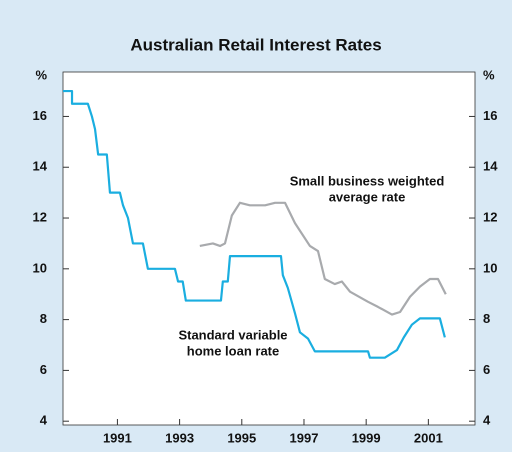  What do you see at coordinates (367, 196) in the screenshot?
I see `annotation: average rate` at bounding box center [367, 196].